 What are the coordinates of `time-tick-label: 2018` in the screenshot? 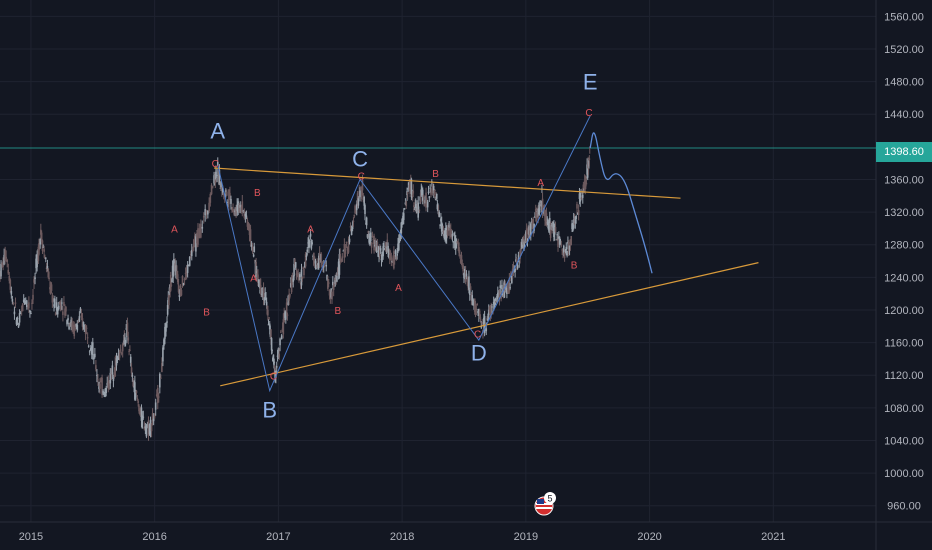 It's located at (402, 537).